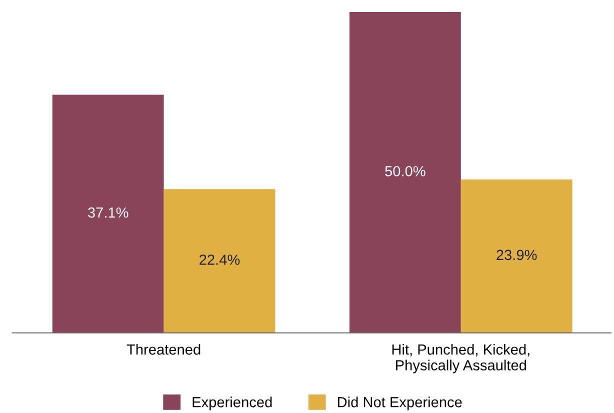 This screenshot has width=614, height=413. I want to click on legend-label: Did Not Experience, so click(400, 403).